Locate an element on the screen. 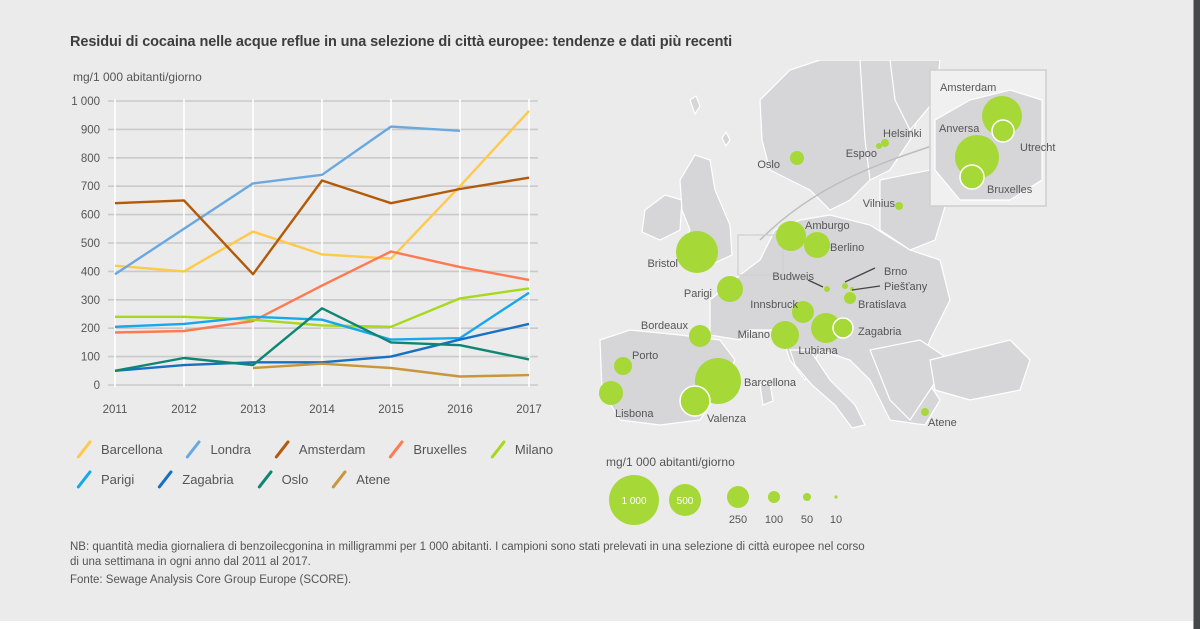 The image size is (1200, 629). city-label: Brno is located at coordinates (895, 272).